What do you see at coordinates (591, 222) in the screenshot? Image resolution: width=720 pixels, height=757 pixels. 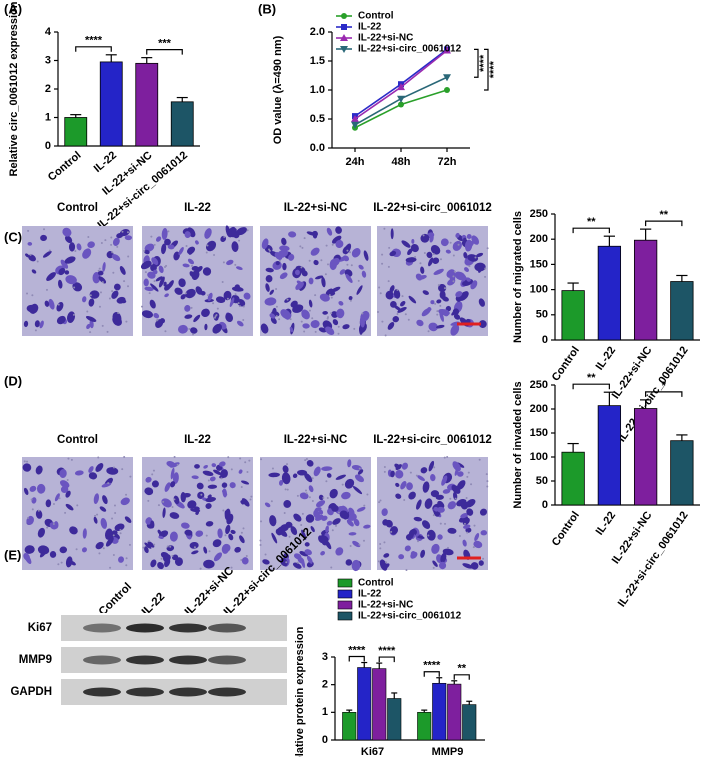 I see `significance-label: **` at bounding box center [591, 222].